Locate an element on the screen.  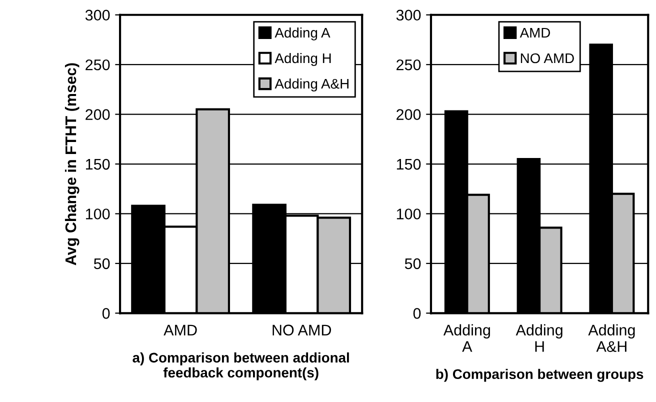
legend-label: Adding A&H is located at coordinates (311, 85).